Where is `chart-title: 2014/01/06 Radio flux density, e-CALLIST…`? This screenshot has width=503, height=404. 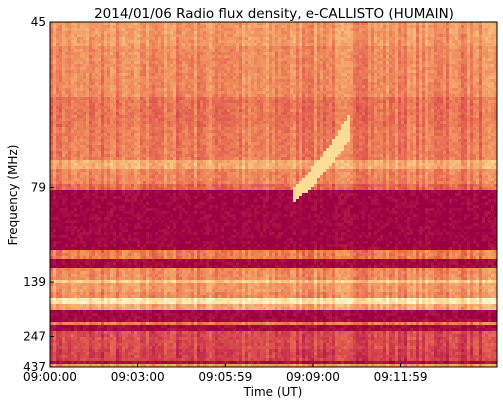 chart-title: 2014/01/06 Radio flux density, e-CALLIST… is located at coordinates (274, 14).